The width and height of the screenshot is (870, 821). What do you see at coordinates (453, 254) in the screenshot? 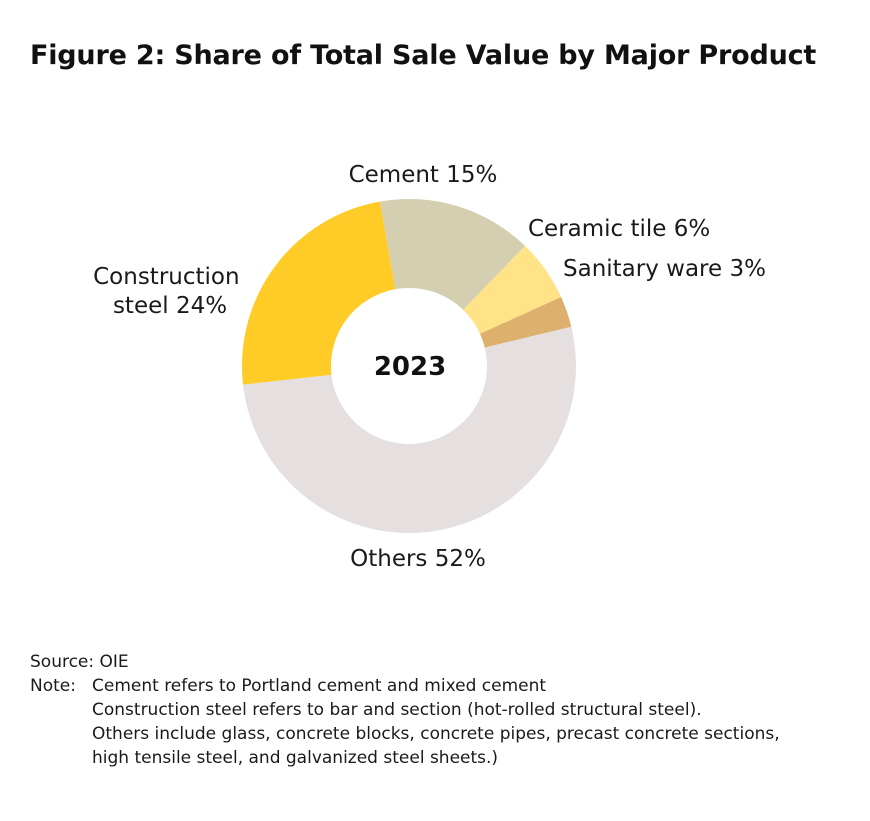
I see `donut-slice-cement` at bounding box center [453, 254].